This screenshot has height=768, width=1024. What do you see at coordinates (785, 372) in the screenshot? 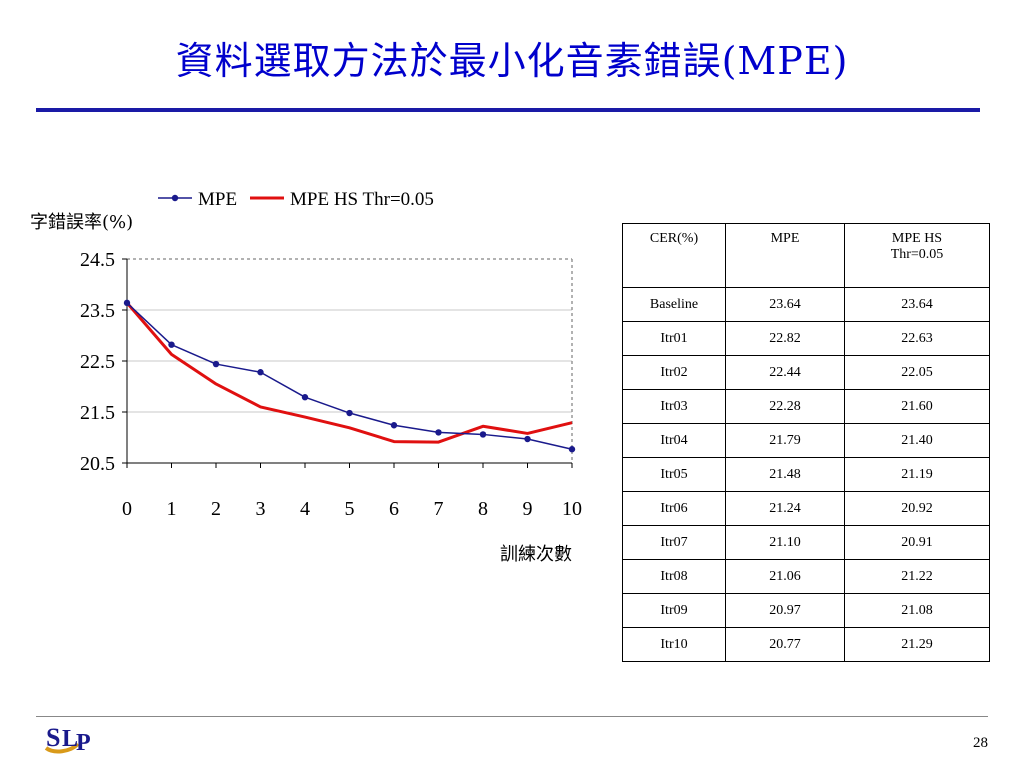
I see `table-cell: 22.44` at bounding box center [785, 372].